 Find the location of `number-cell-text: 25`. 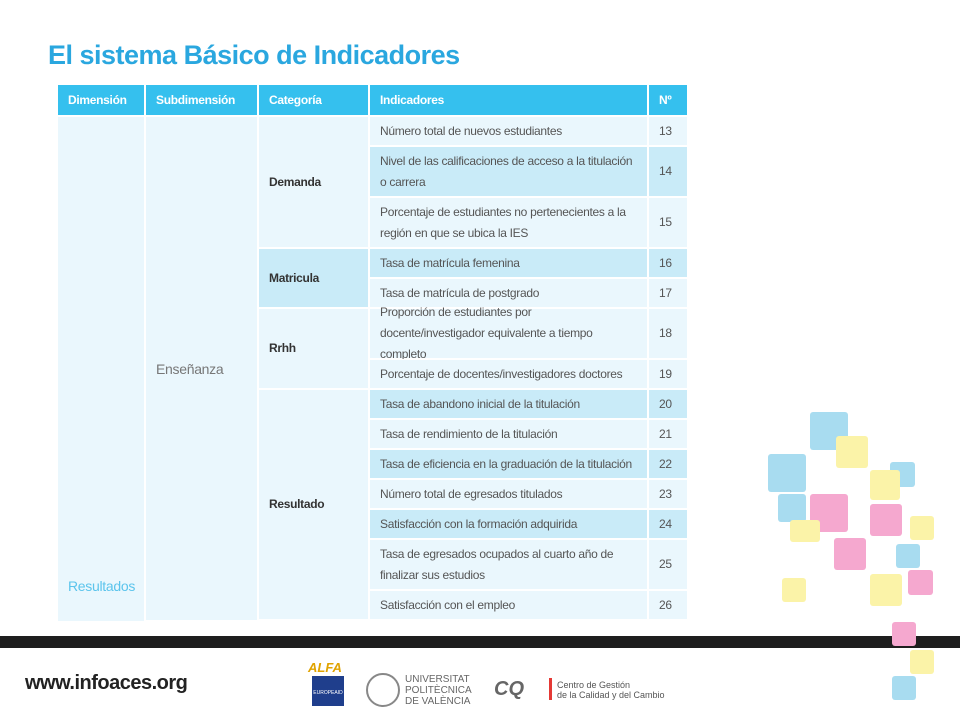

number-cell-text: 25 is located at coordinates (665, 564).